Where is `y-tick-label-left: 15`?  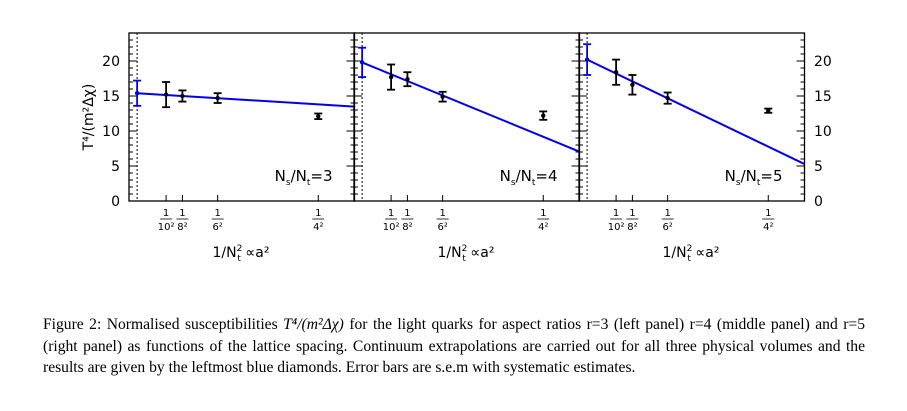 y-tick-label-left: 15 is located at coordinates (111, 97).